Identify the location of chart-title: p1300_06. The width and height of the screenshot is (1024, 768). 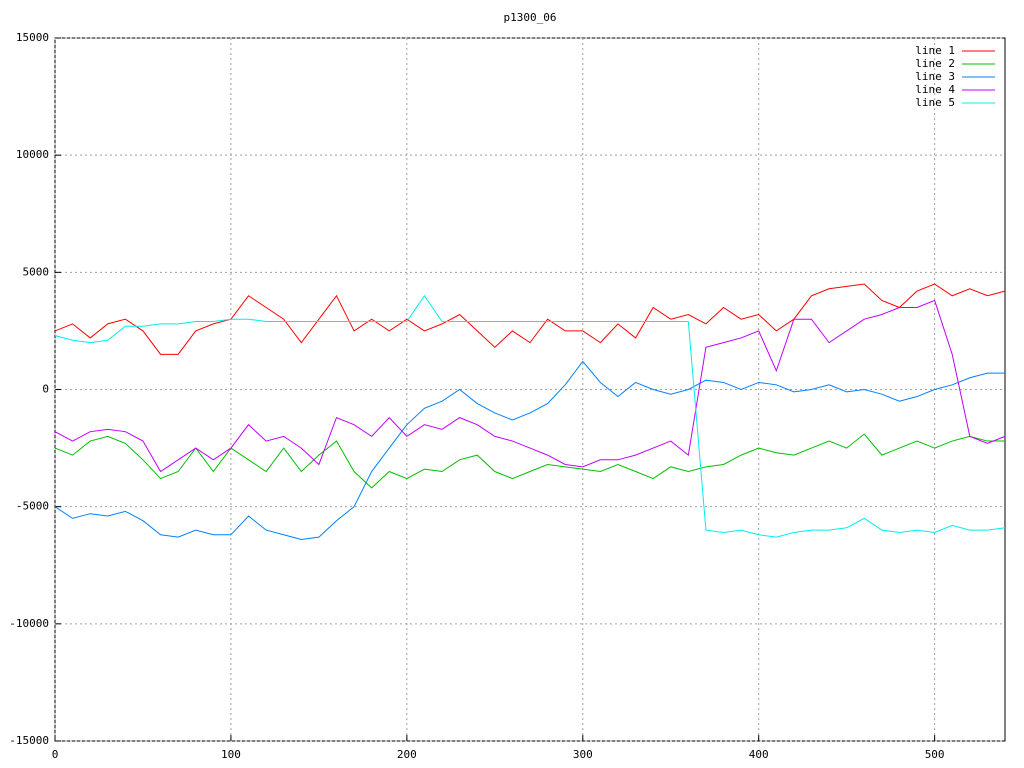
(530, 17).